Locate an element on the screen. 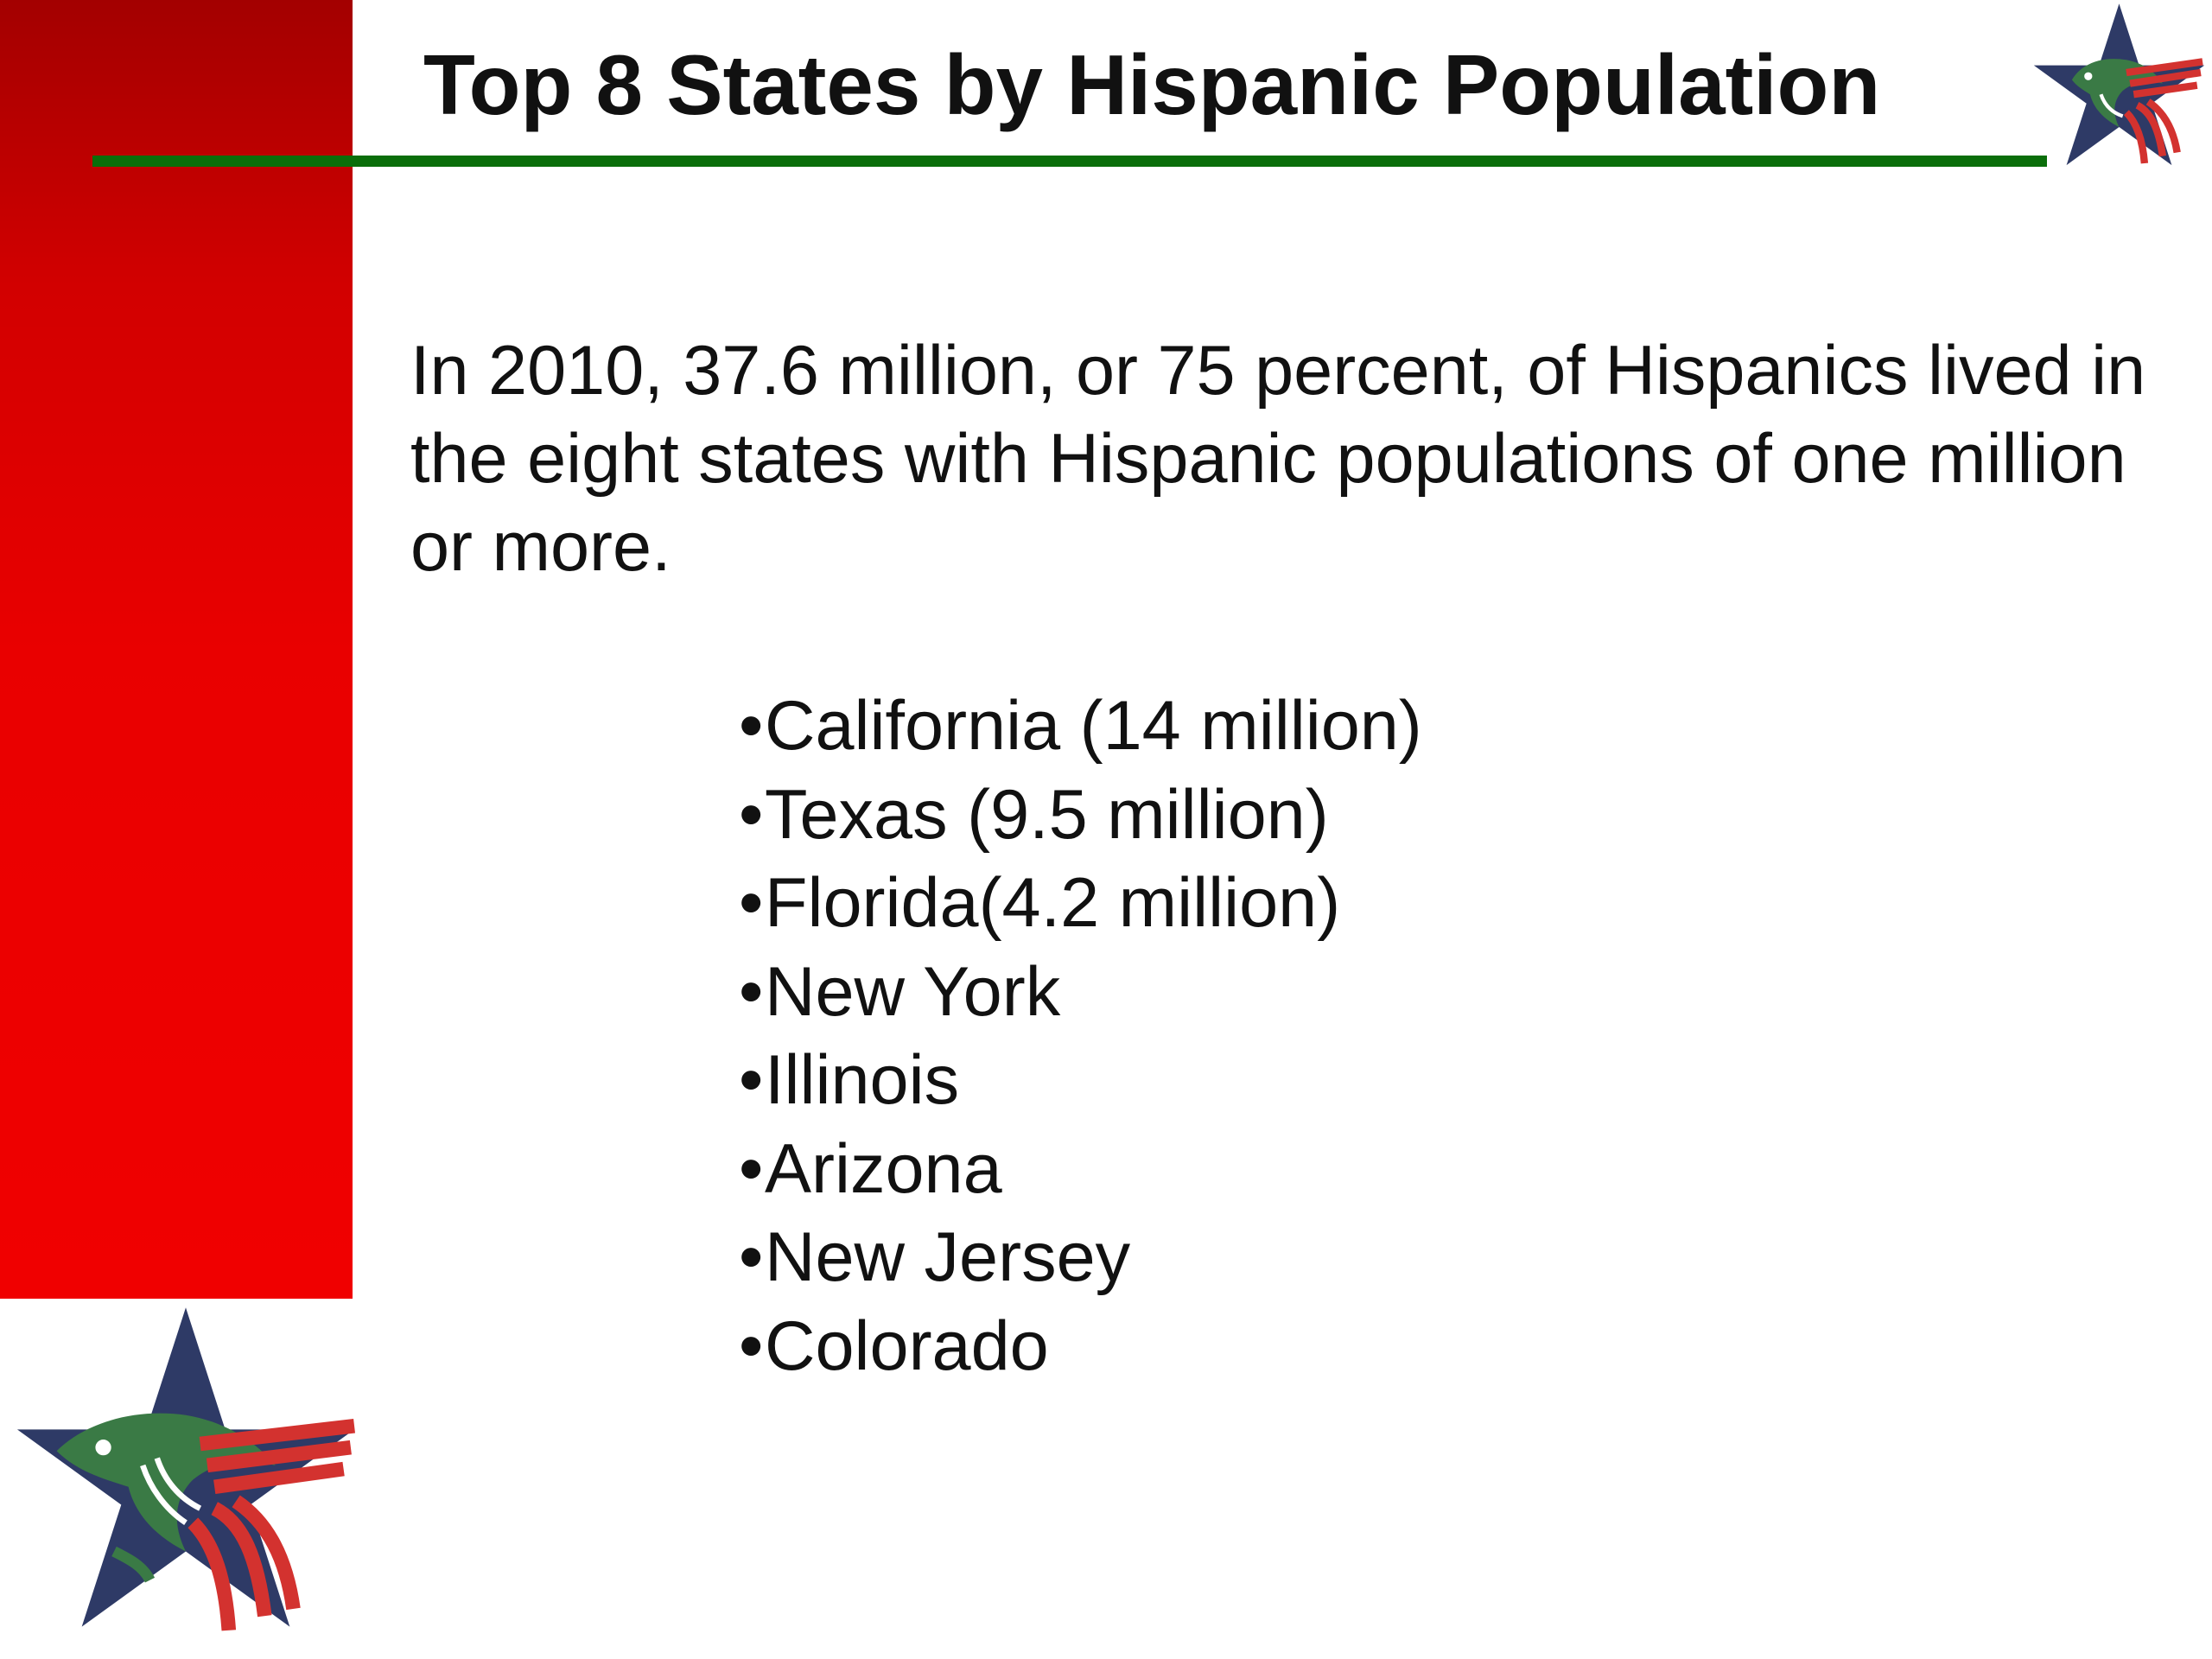  slide-title: Top 8 States by Hispanic Population is located at coordinates (1152, 84).